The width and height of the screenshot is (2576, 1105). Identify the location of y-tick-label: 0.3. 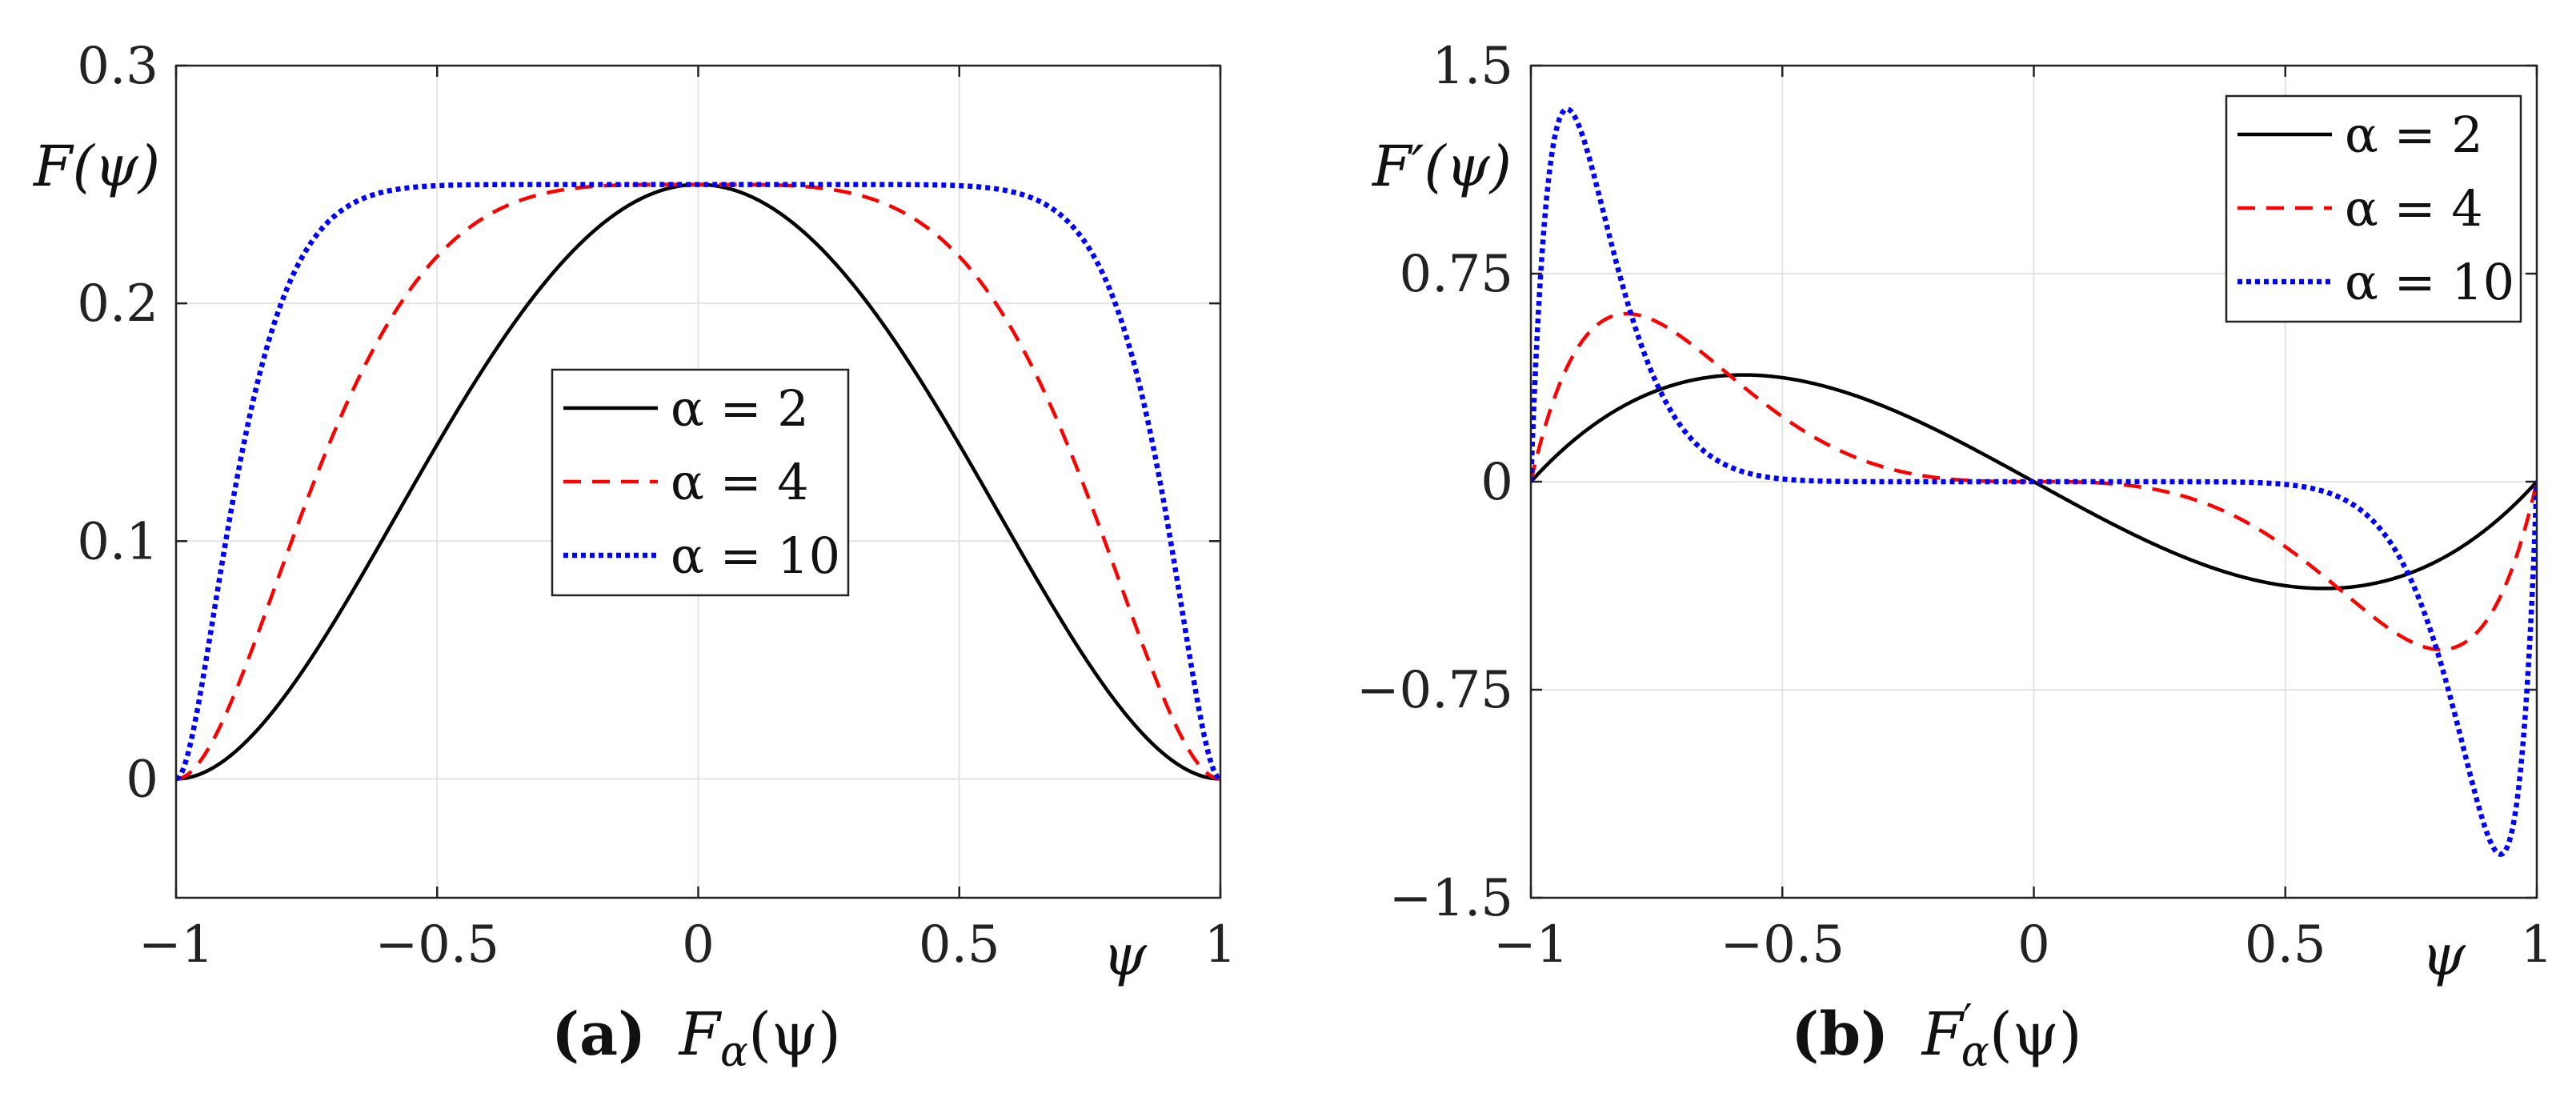
(117, 67).